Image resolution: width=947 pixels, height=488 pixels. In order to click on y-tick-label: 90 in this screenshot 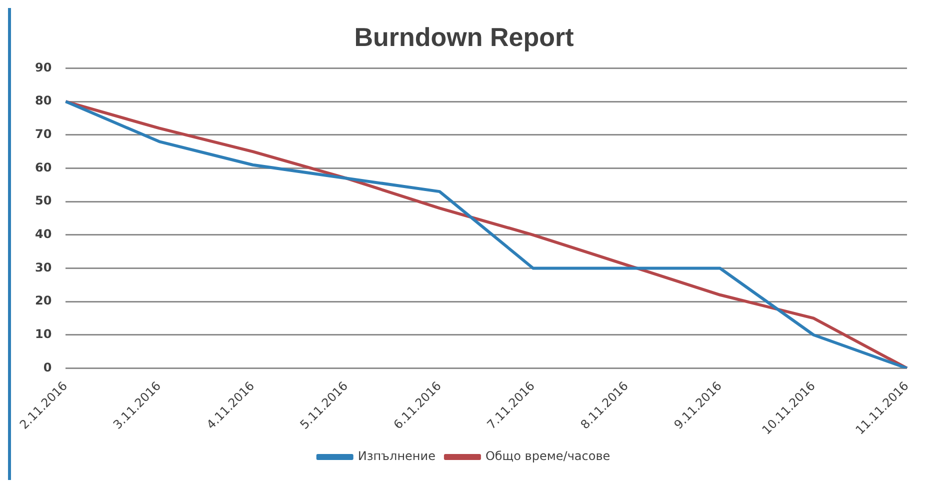, I will do `click(43, 67)`.